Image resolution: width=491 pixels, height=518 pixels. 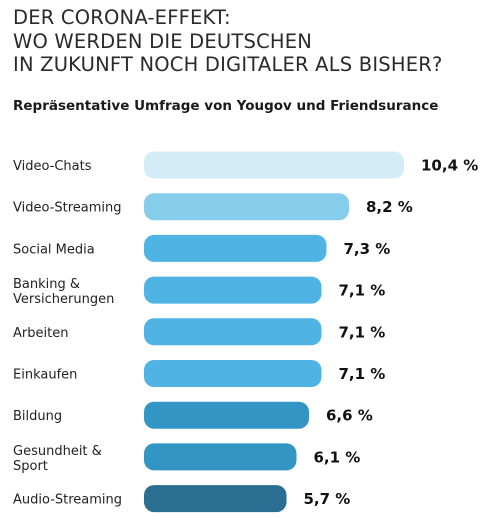 What do you see at coordinates (367, 249) in the screenshot?
I see `value-label-2: 7,3 %` at bounding box center [367, 249].